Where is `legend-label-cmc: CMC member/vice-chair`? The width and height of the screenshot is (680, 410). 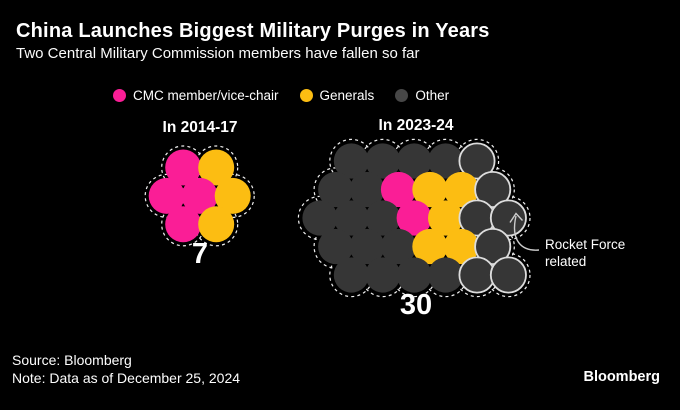
legend-label-cmc: CMC member/vice-chair is located at coordinates (206, 95).